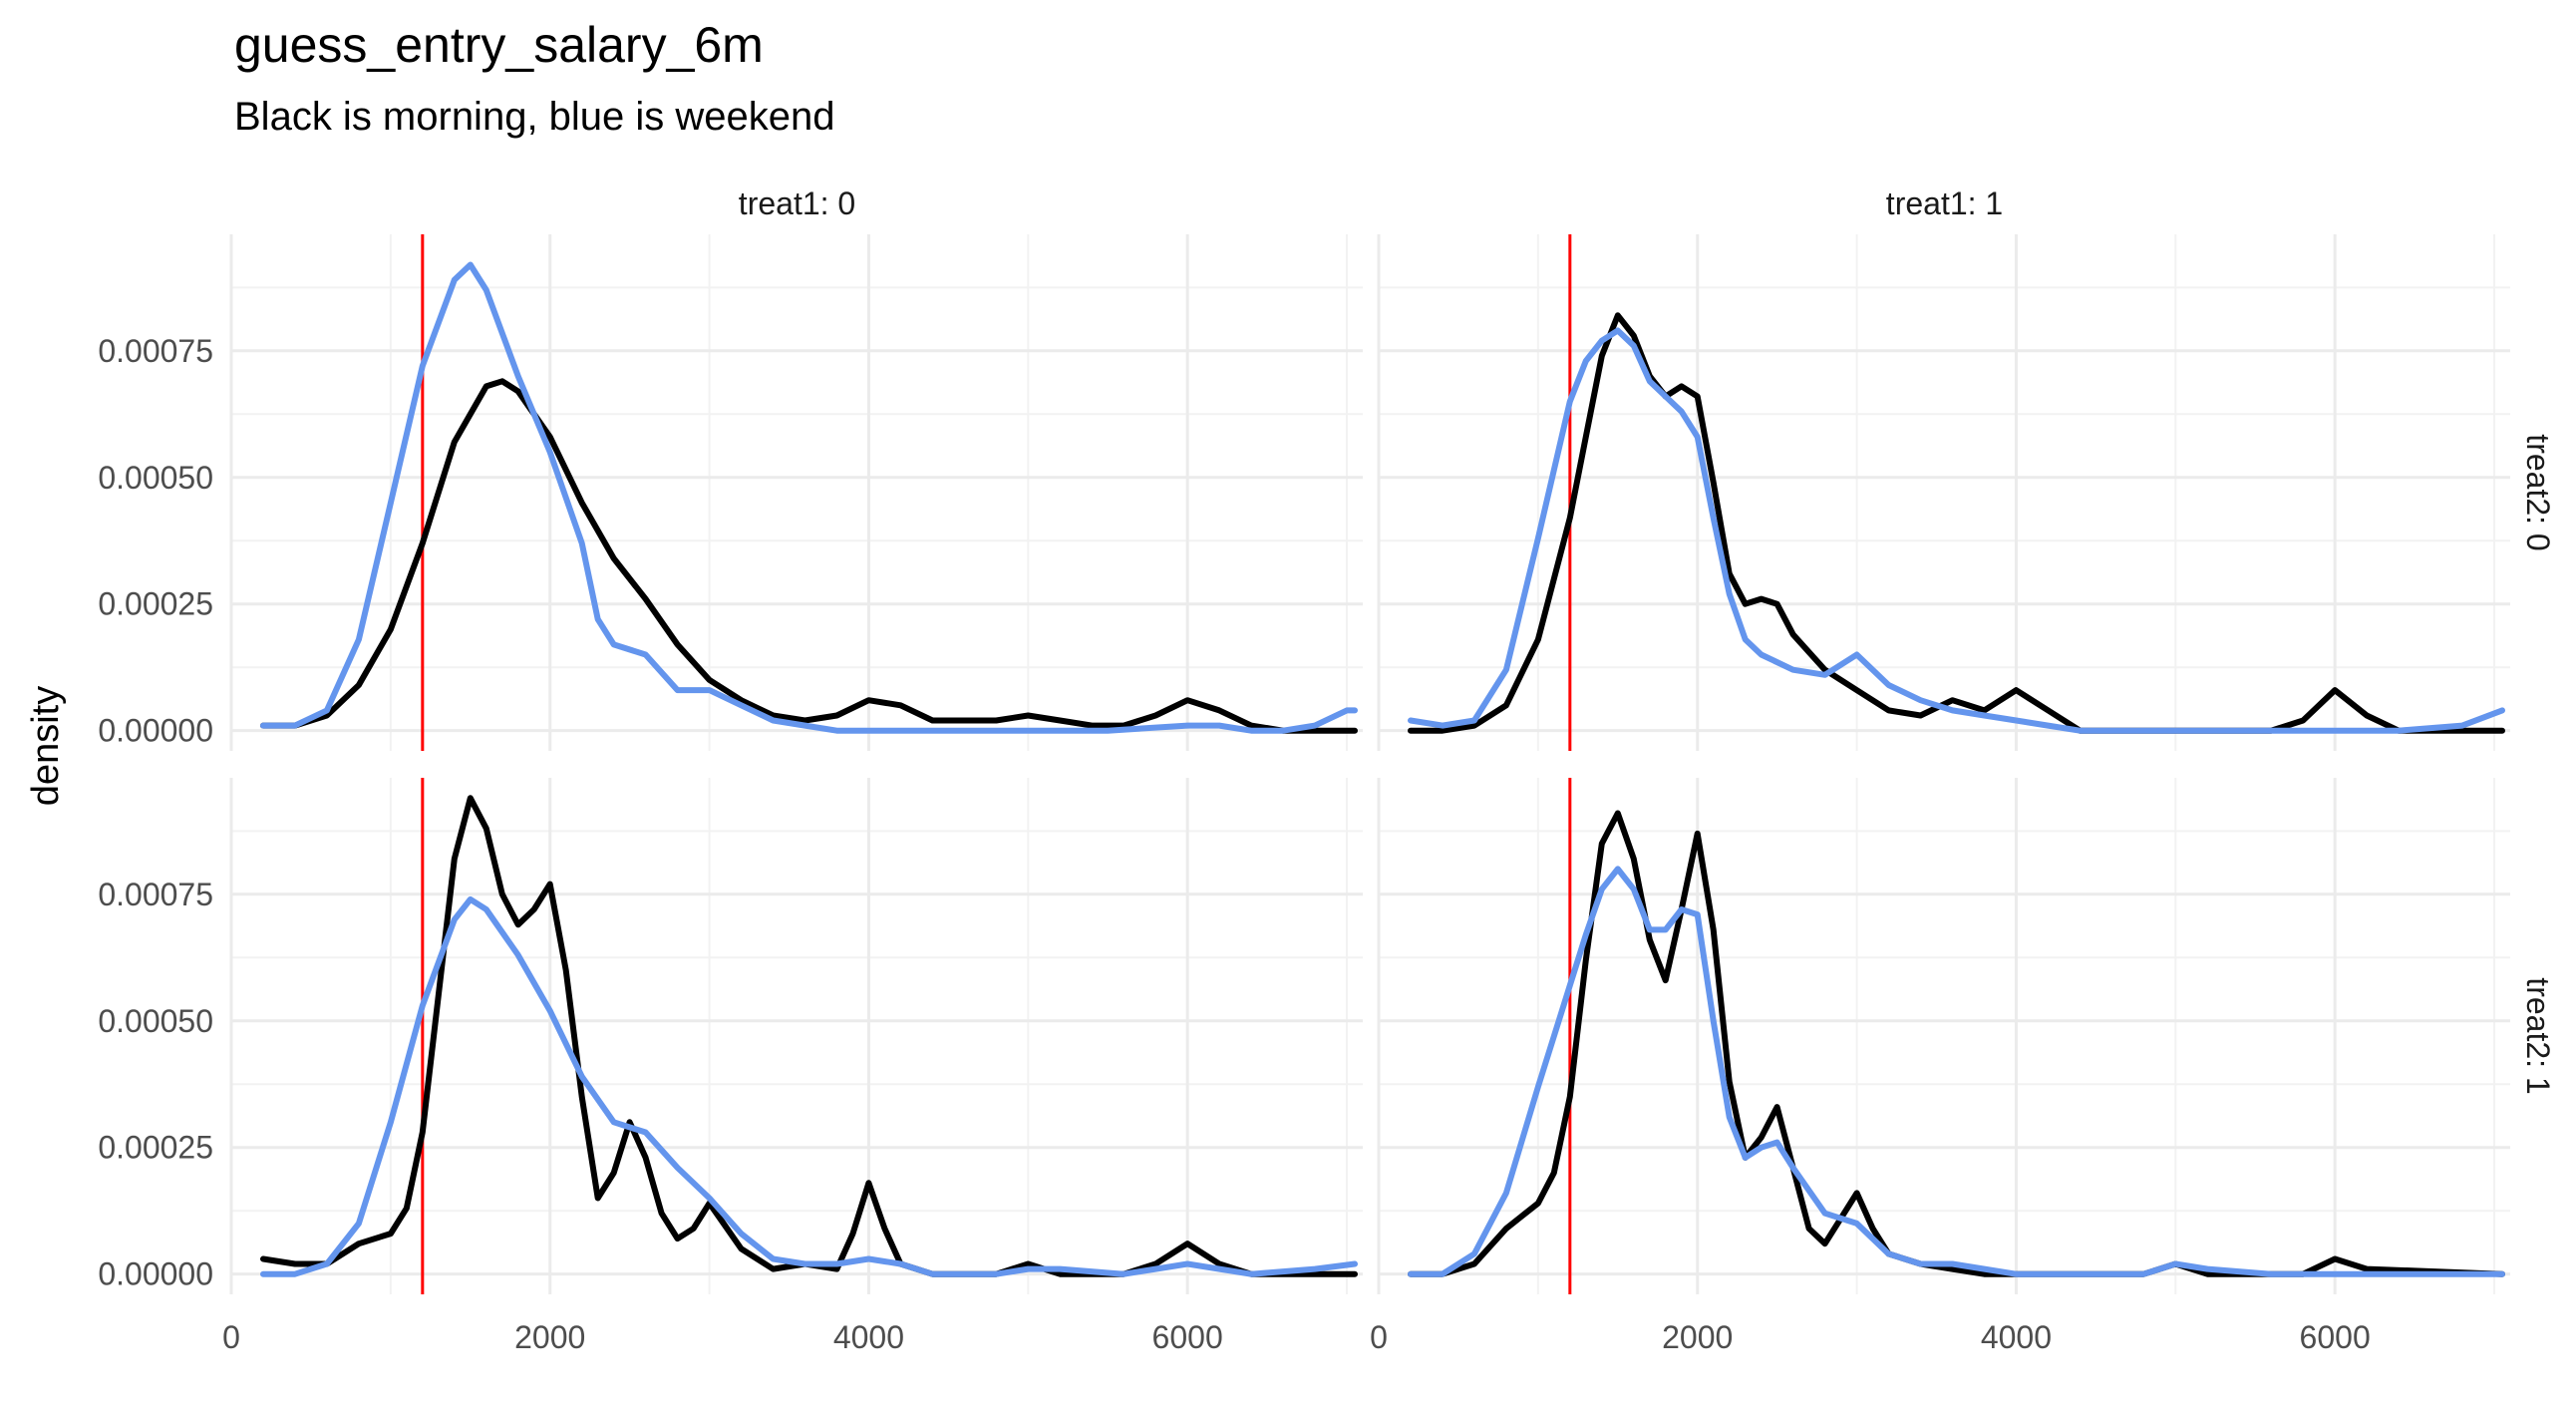  I want to click on strip-label-row: treat2: 0, so click(2538, 492).